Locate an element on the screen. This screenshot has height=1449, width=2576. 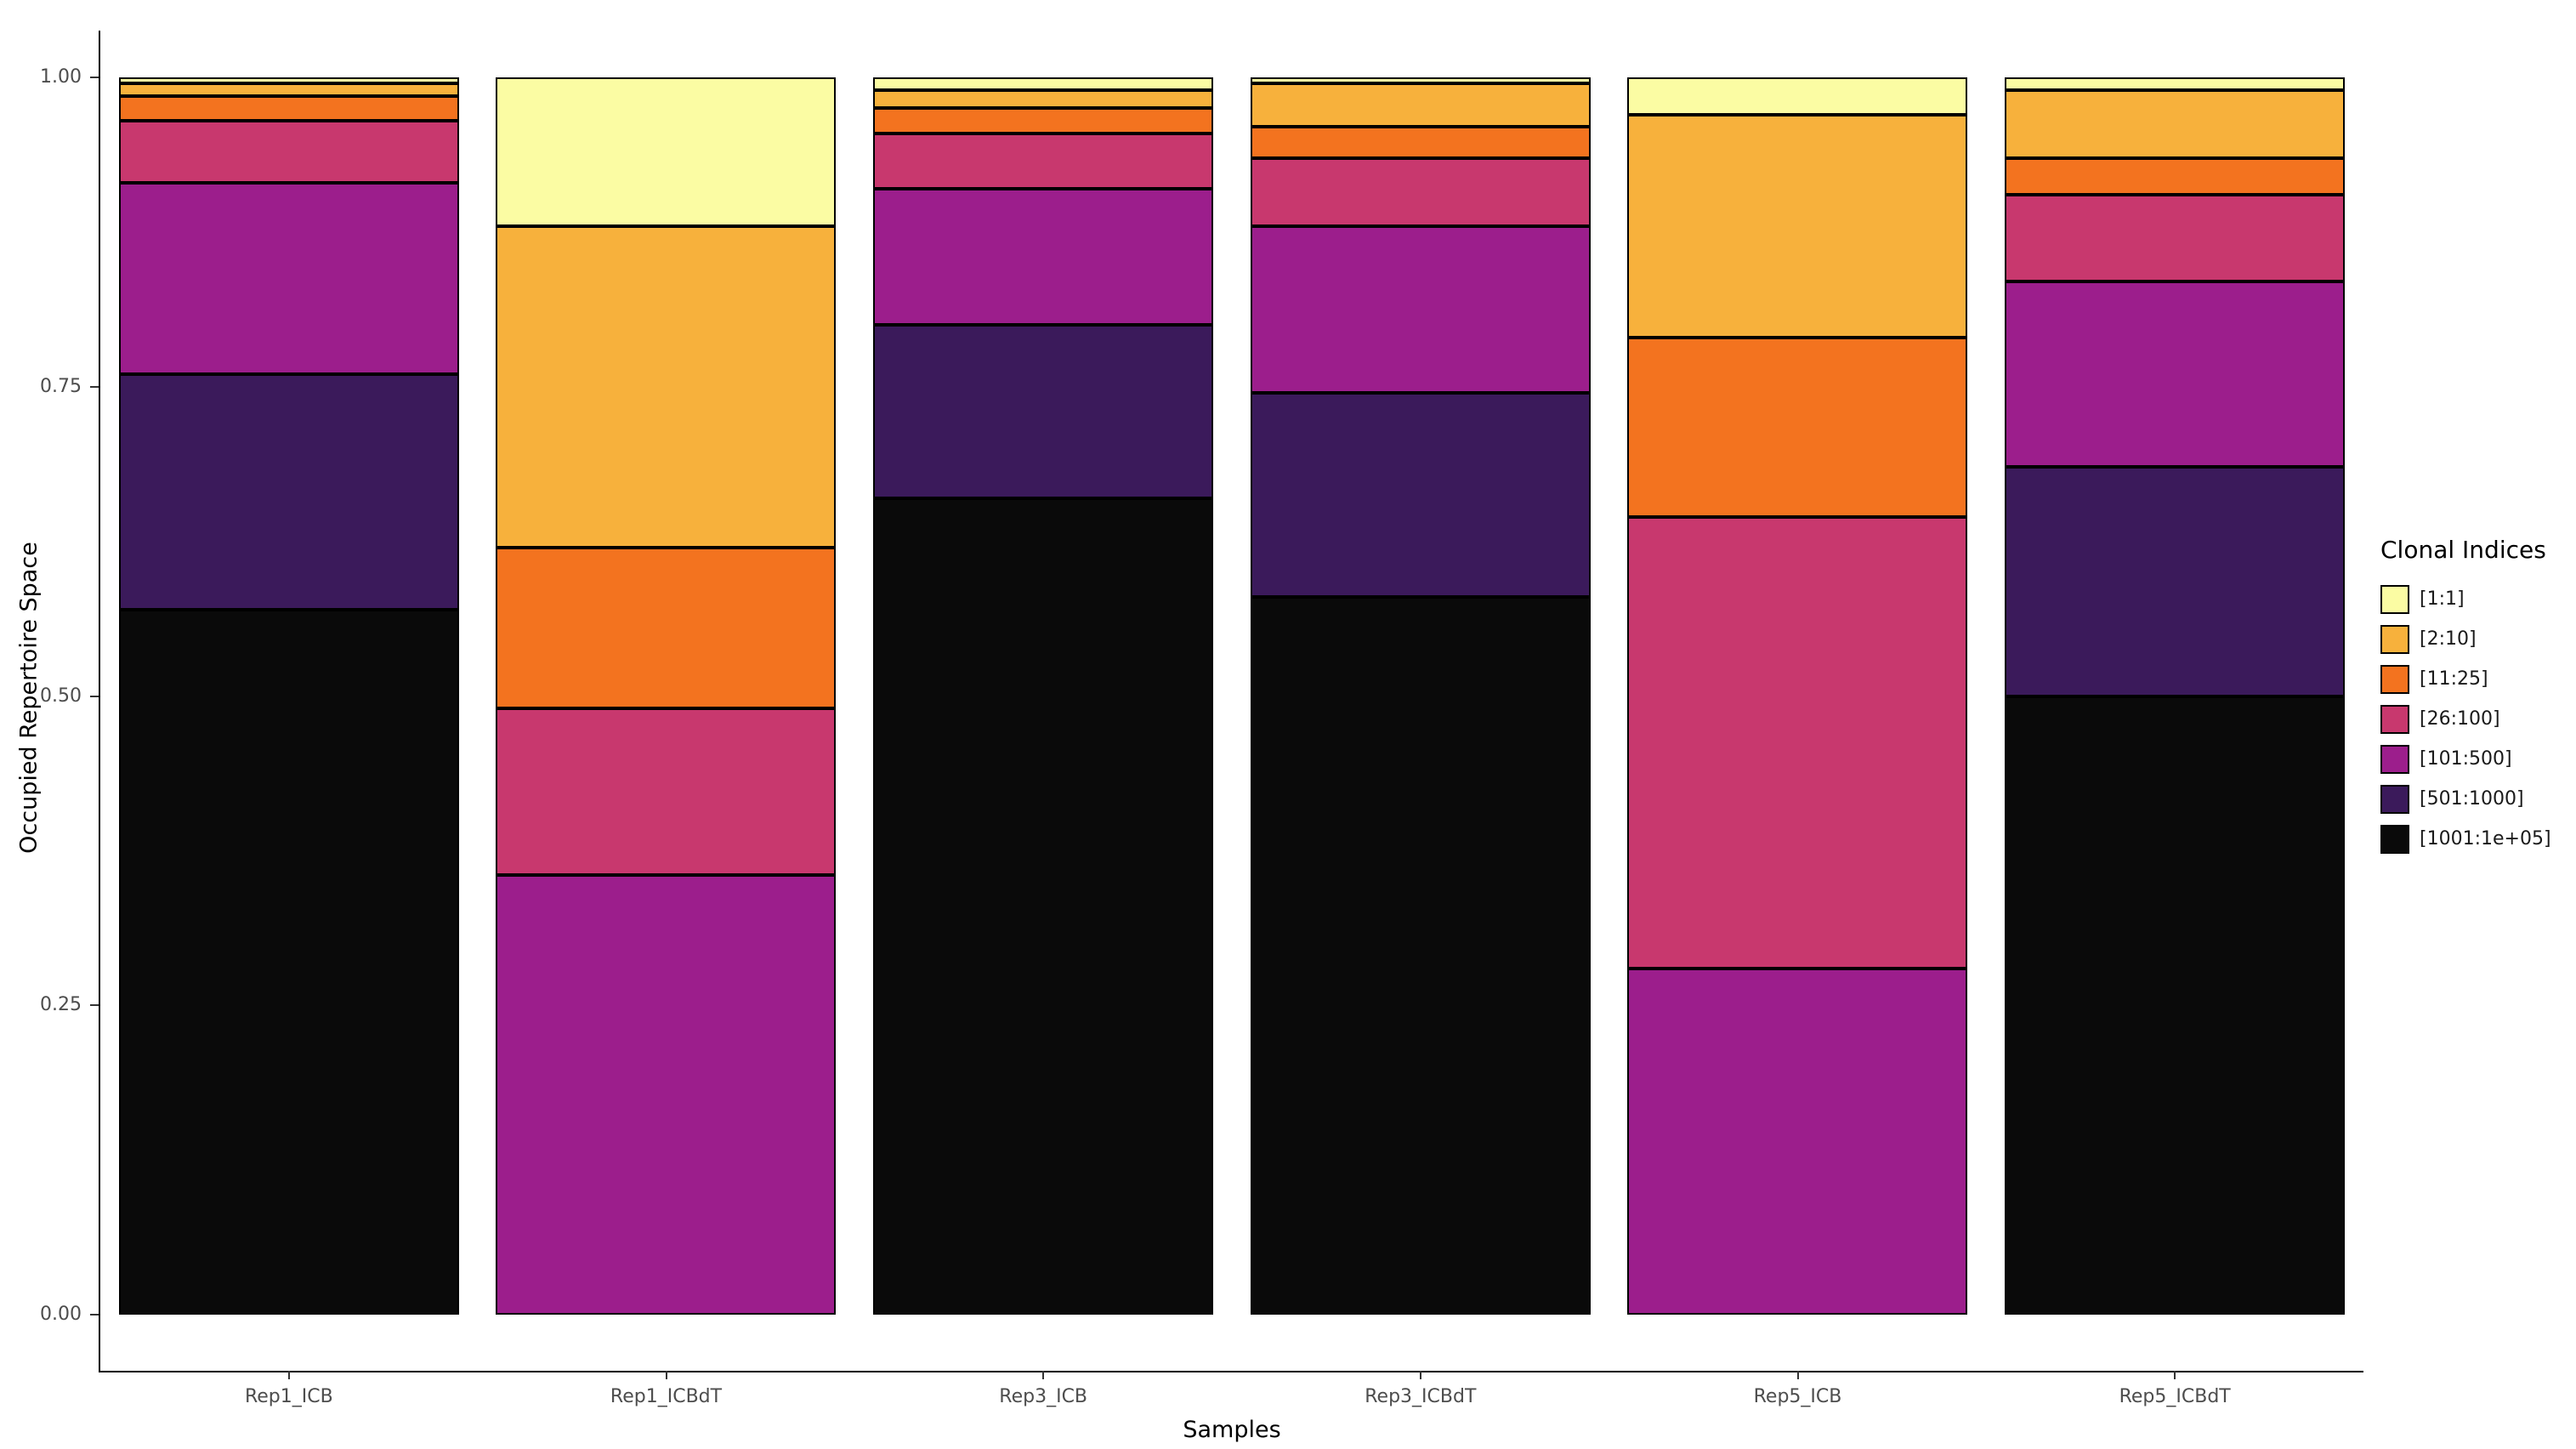
y-tick-label: 0.00 is located at coordinates (61, 1314).